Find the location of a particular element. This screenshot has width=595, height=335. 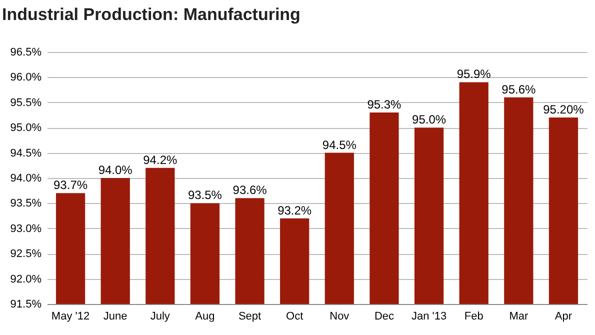

y-tick-label: 92.5% is located at coordinates (26, 254).